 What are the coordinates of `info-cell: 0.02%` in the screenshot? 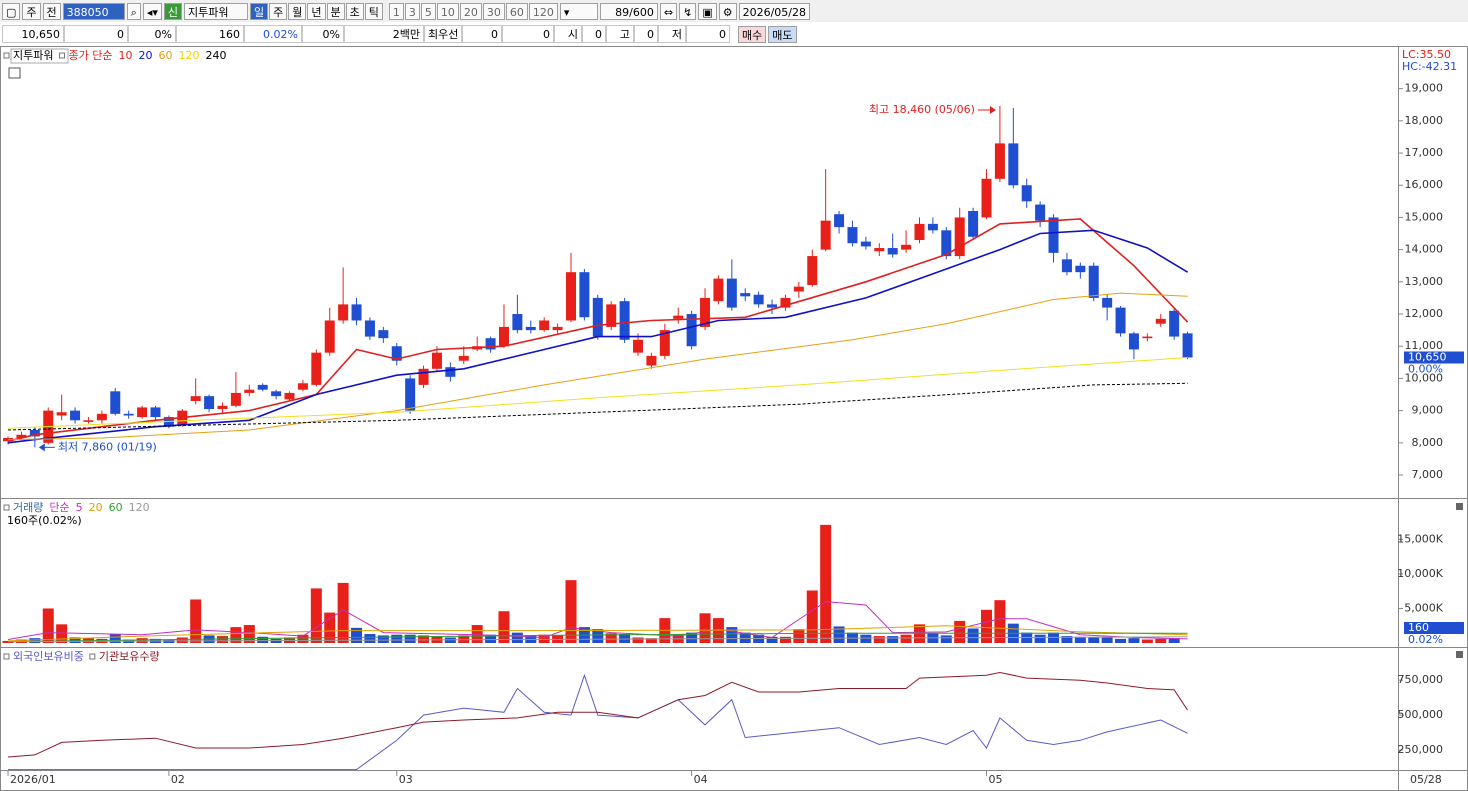 It's located at (273, 34).